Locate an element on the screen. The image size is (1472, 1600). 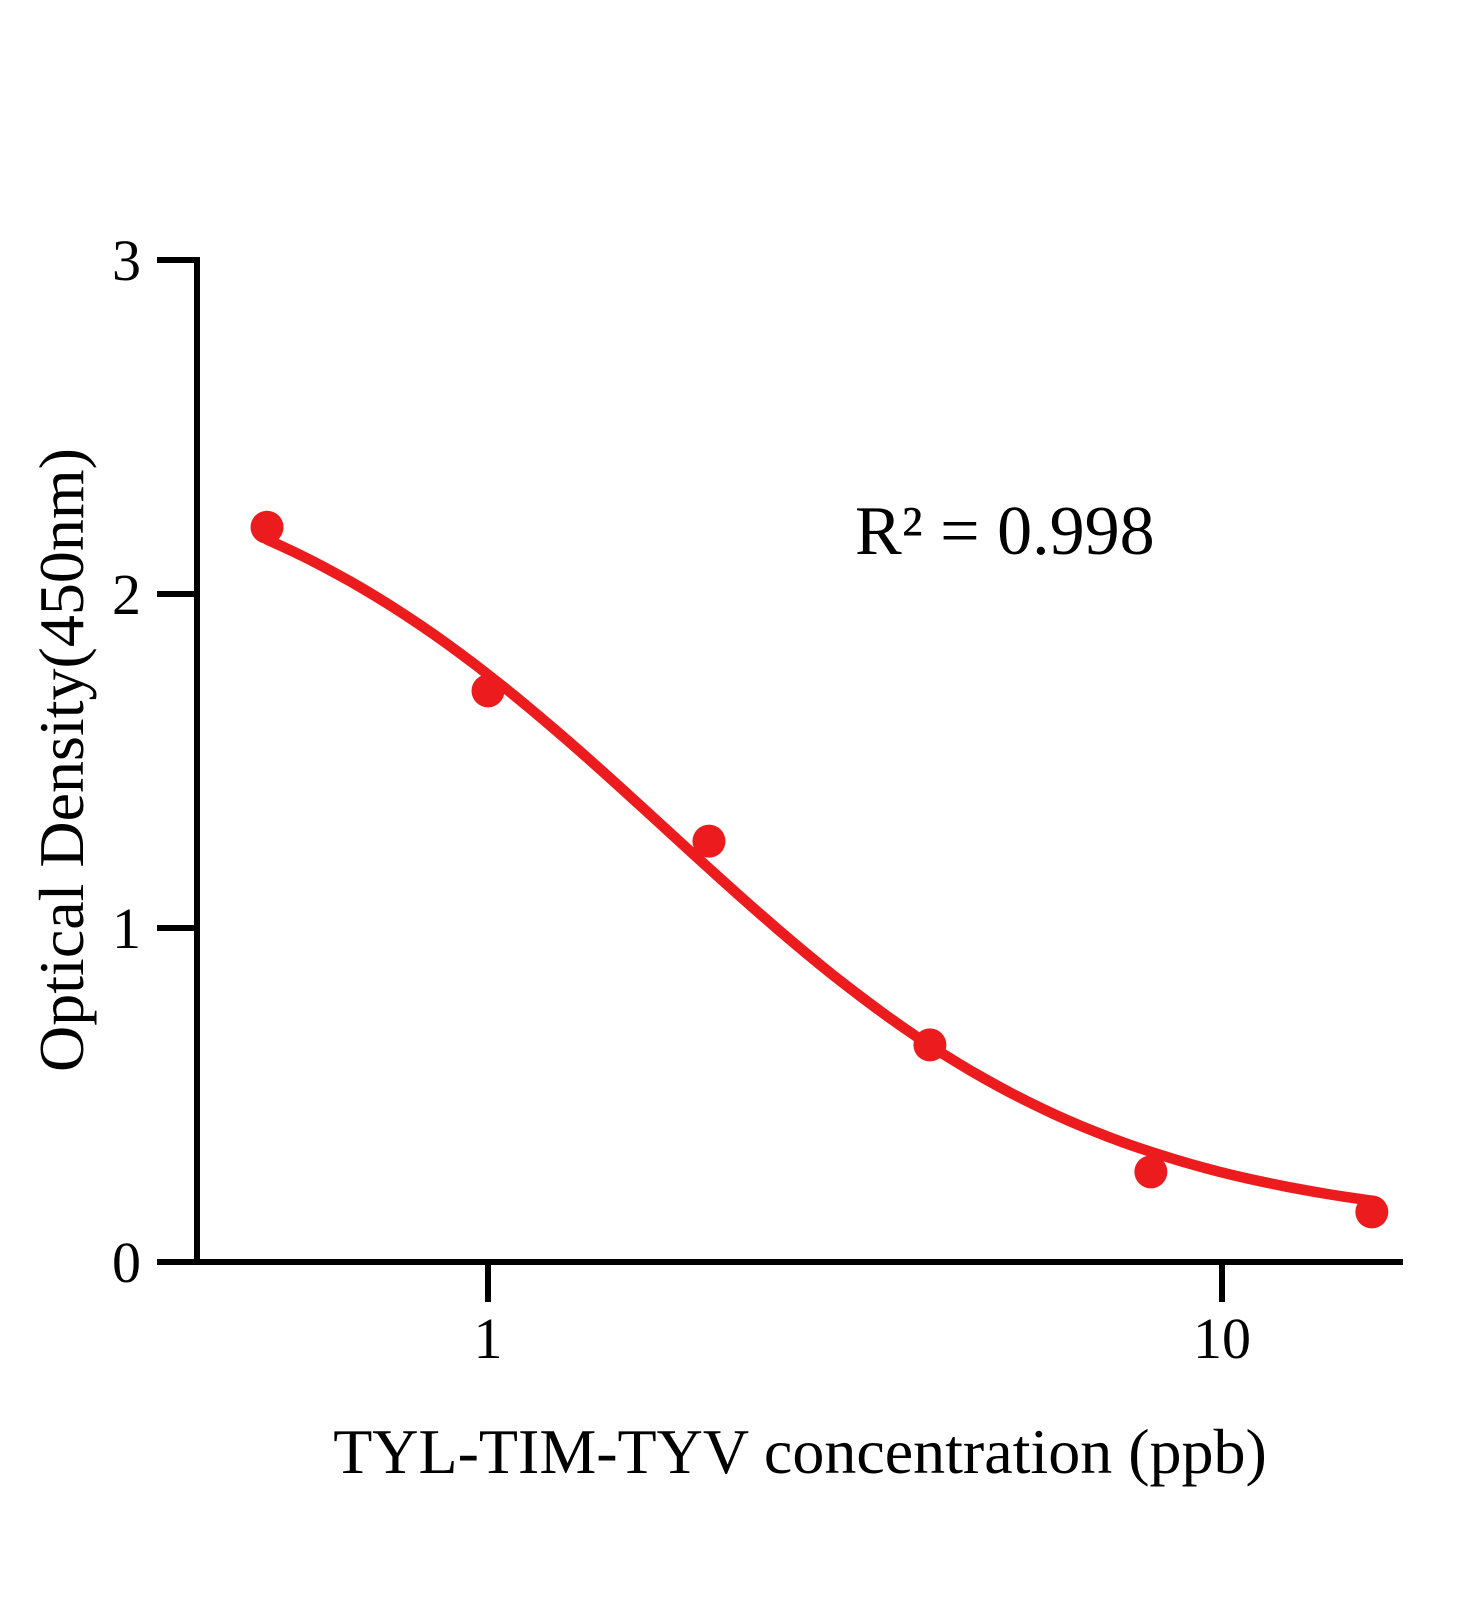
y-axis-tick-label: 0 is located at coordinates (126, 1262).